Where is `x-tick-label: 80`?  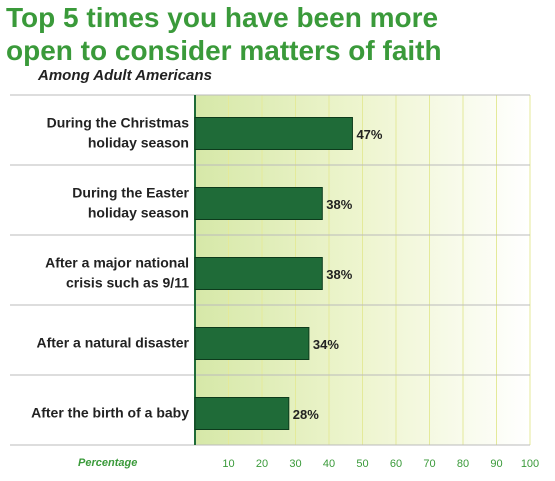 x-tick-label: 80 is located at coordinates (463, 464).